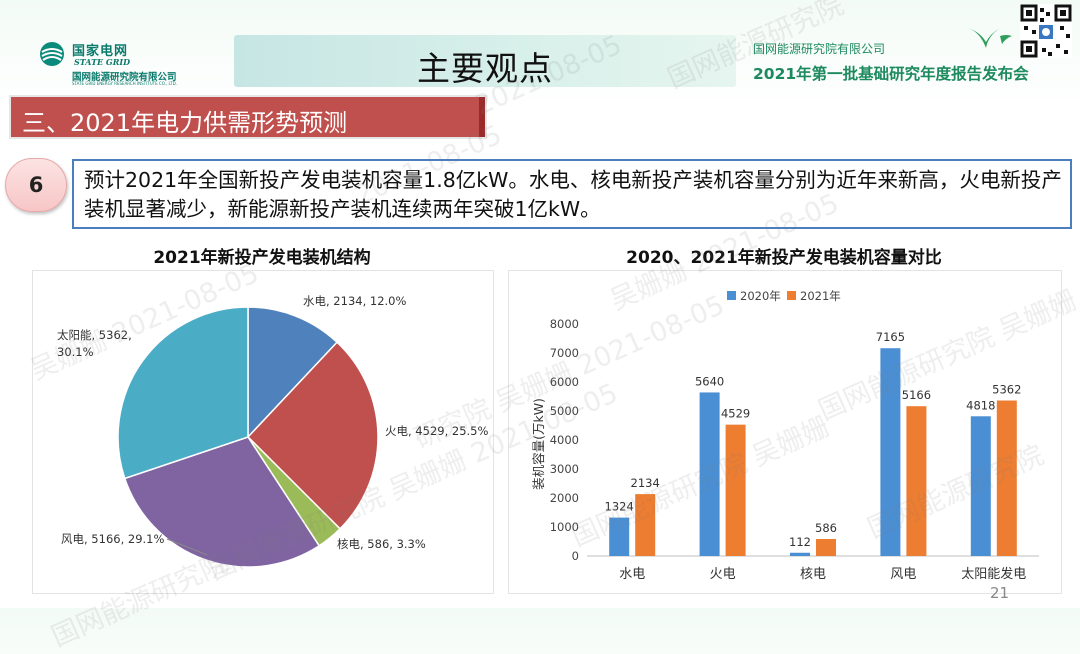 The height and width of the screenshot is (654, 1080). What do you see at coordinates (784, 258) in the screenshot?
I see `bar-chart-title: 2020、2021年新投产发电装机容量对比` at bounding box center [784, 258].